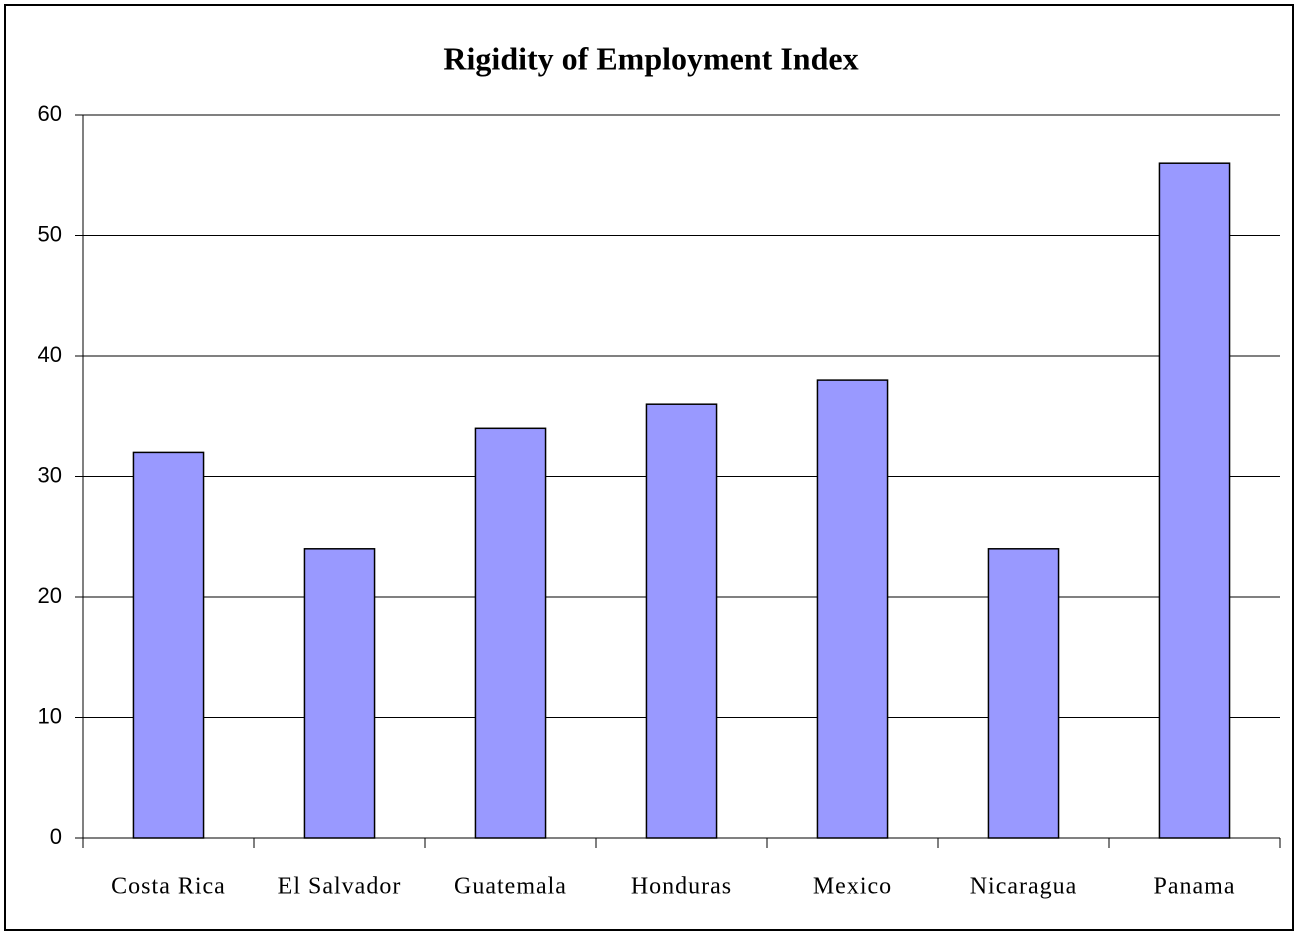 This screenshot has height=935, width=1300. Describe the element at coordinates (50, 113) in the screenshot. I see `y-tick-label: 60` at that location.